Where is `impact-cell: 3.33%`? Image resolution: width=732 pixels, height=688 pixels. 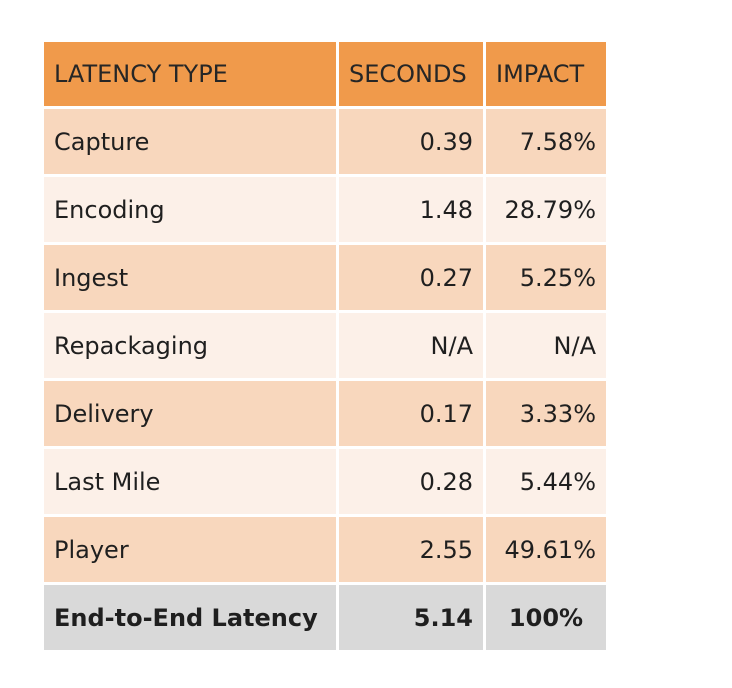 impact-cell: 3.33% is located at coordinates (546, 413).